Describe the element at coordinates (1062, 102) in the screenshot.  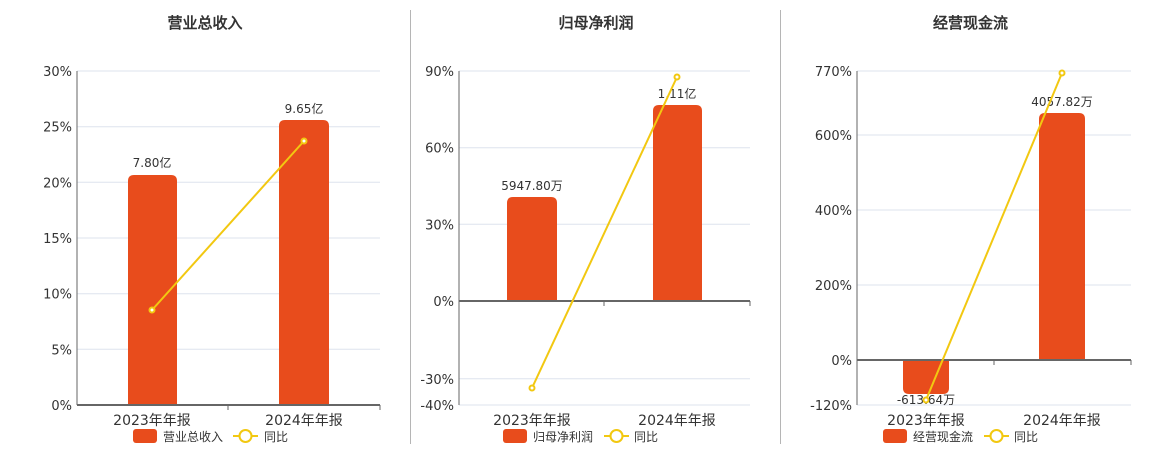
I see `svg-text: 4057.82万` at that location.